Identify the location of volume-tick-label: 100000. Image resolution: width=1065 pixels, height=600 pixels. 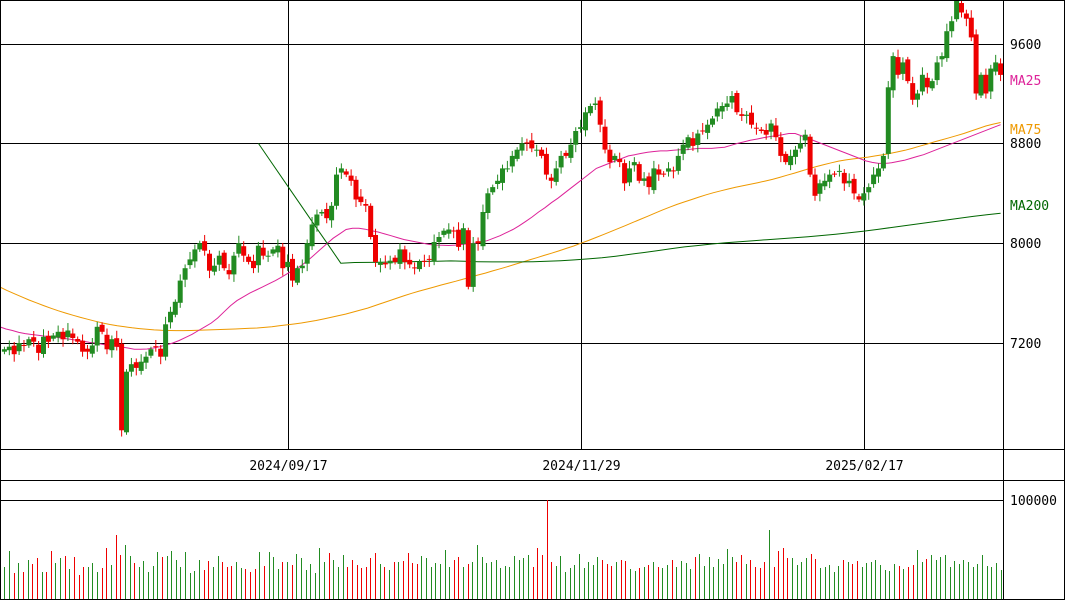
(1033, 501).